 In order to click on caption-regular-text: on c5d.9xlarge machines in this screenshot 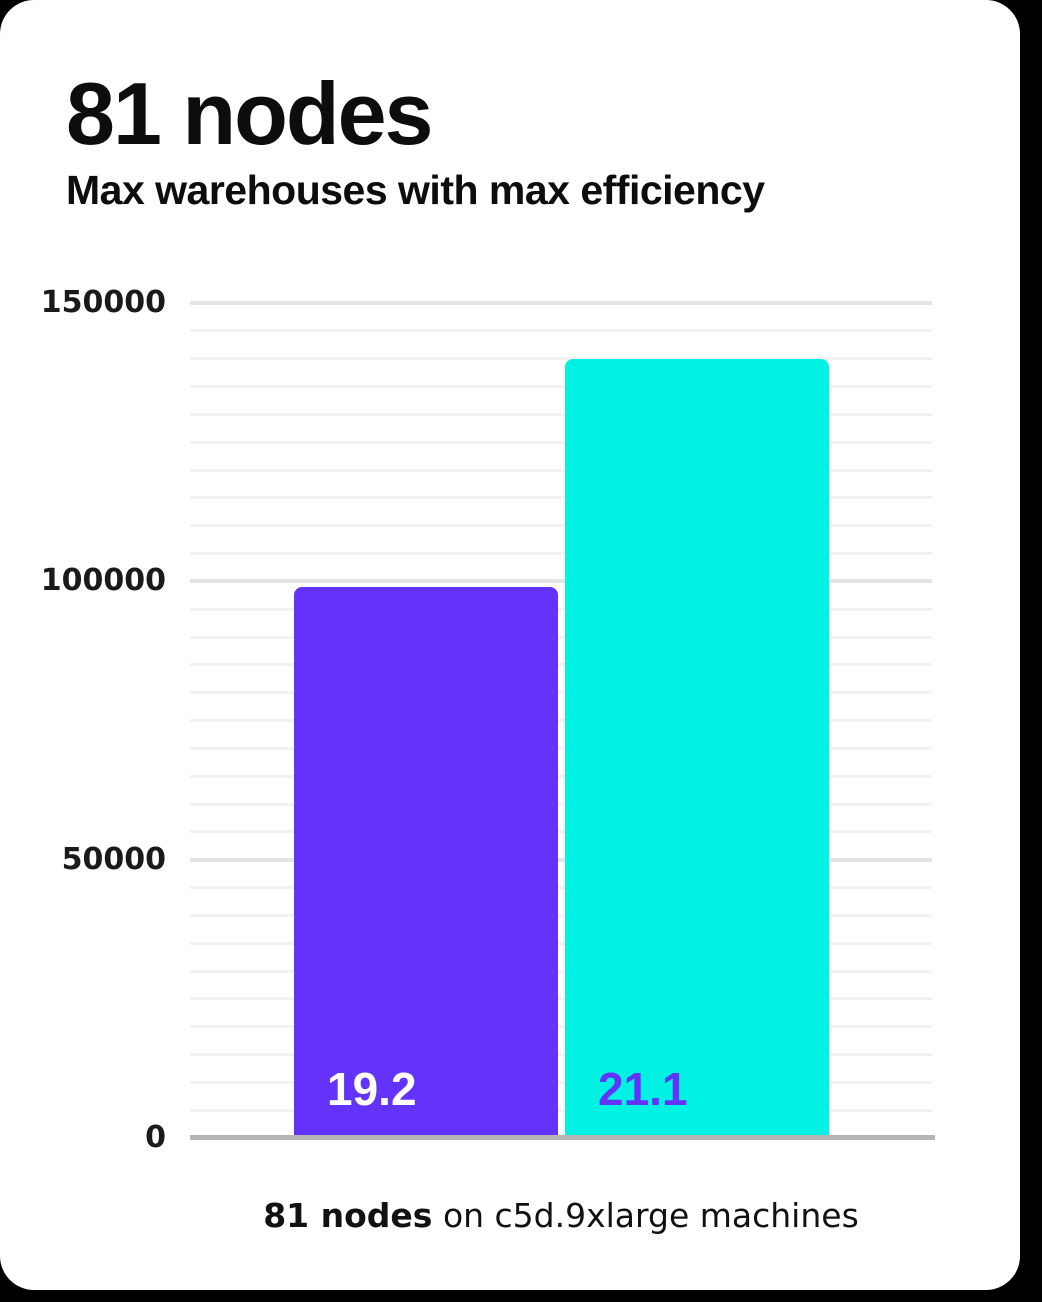, I will do `click(645, 1215)`.